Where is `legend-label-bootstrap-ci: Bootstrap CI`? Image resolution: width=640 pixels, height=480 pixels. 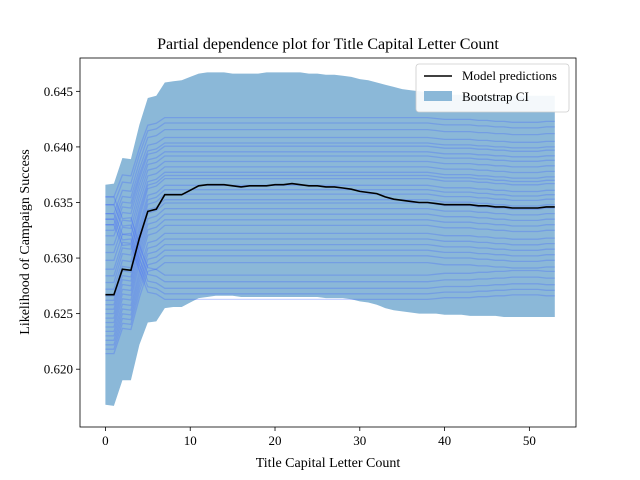
legend-label-bootstrap-ci: Bootstrap CI is located at coordinates (495, 96).